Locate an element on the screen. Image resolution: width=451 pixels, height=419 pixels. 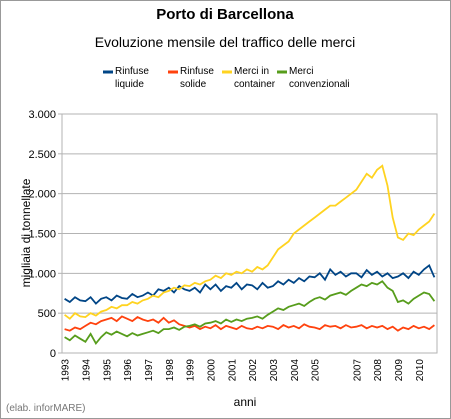
x-tick-label: 1999 is located at coordinates (191, 370).